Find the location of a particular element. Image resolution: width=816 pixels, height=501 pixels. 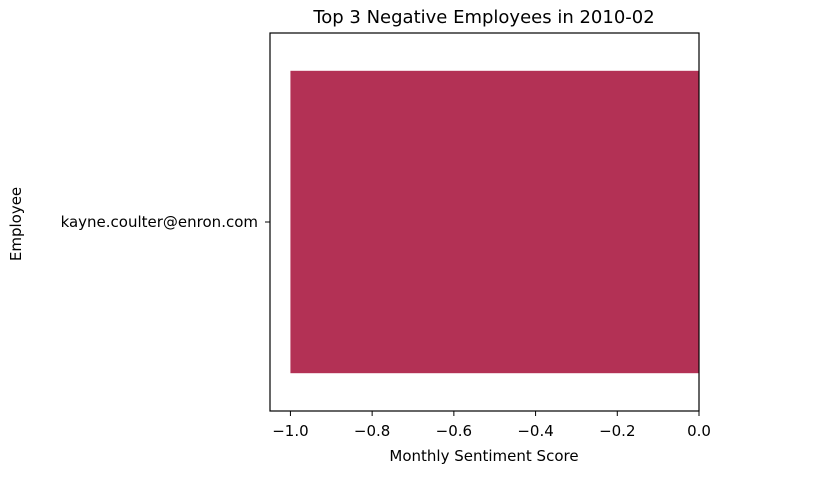

x-axis-label: Monthly Sentiment Score is located at coordinates (483, 456).